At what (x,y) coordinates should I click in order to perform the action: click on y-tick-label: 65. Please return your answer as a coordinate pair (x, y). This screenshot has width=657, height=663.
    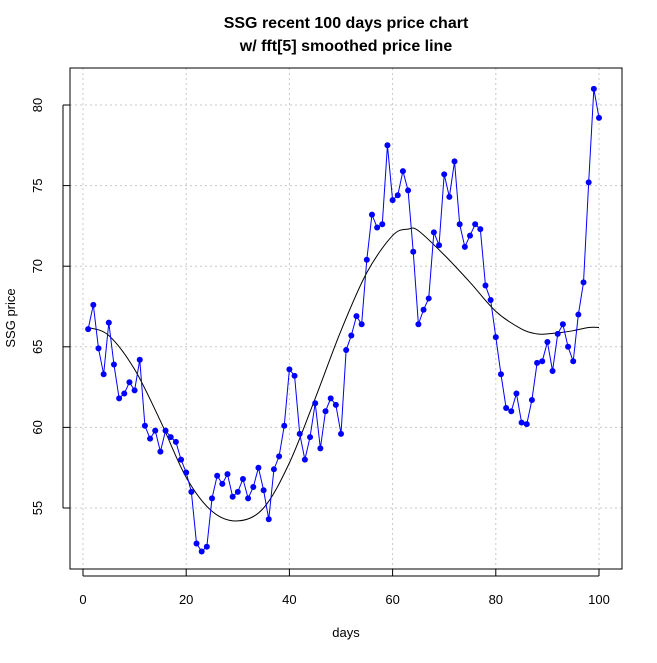
    Looking at the image, I should click on (37, 347).